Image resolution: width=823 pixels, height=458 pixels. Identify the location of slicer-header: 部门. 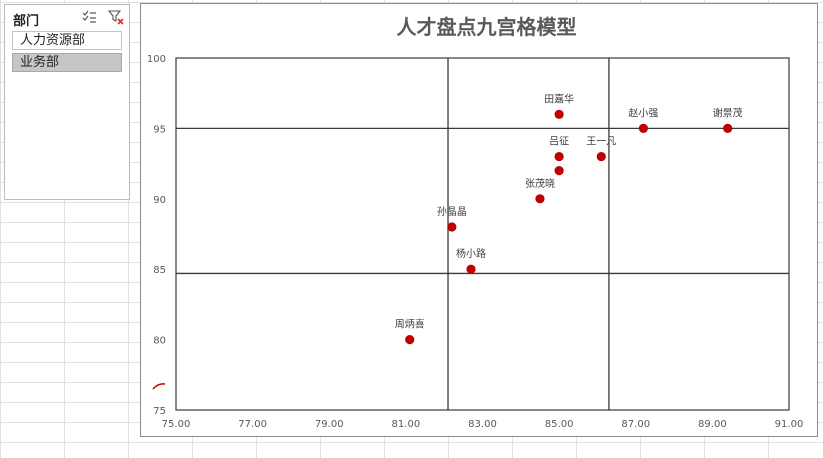
(67, 17).